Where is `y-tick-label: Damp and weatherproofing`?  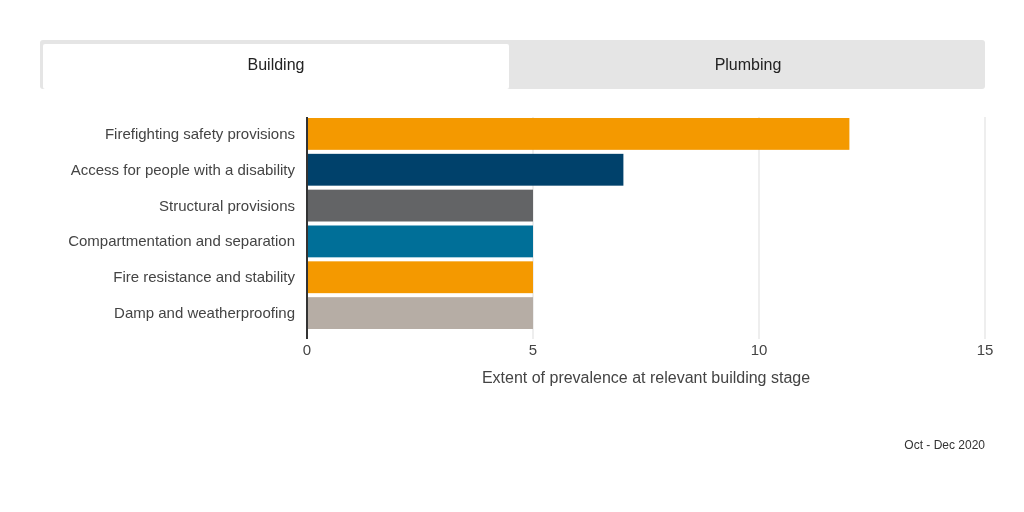 y-tick-label: Damp and weatherproofing is located at coordinates (204, 313).